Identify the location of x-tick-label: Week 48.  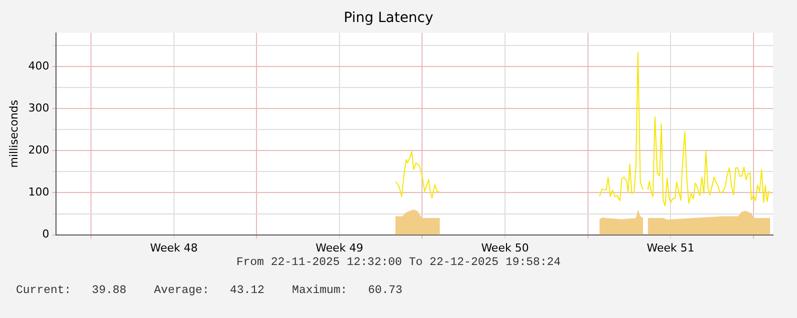
(174, 247).